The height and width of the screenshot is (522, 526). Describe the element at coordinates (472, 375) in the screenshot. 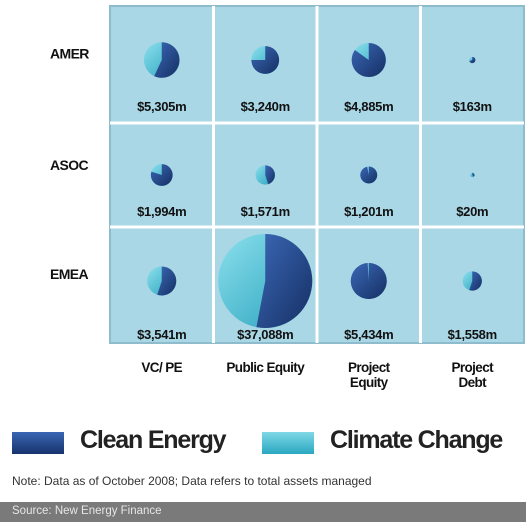

I see `column-label: Project Debt` at that location.